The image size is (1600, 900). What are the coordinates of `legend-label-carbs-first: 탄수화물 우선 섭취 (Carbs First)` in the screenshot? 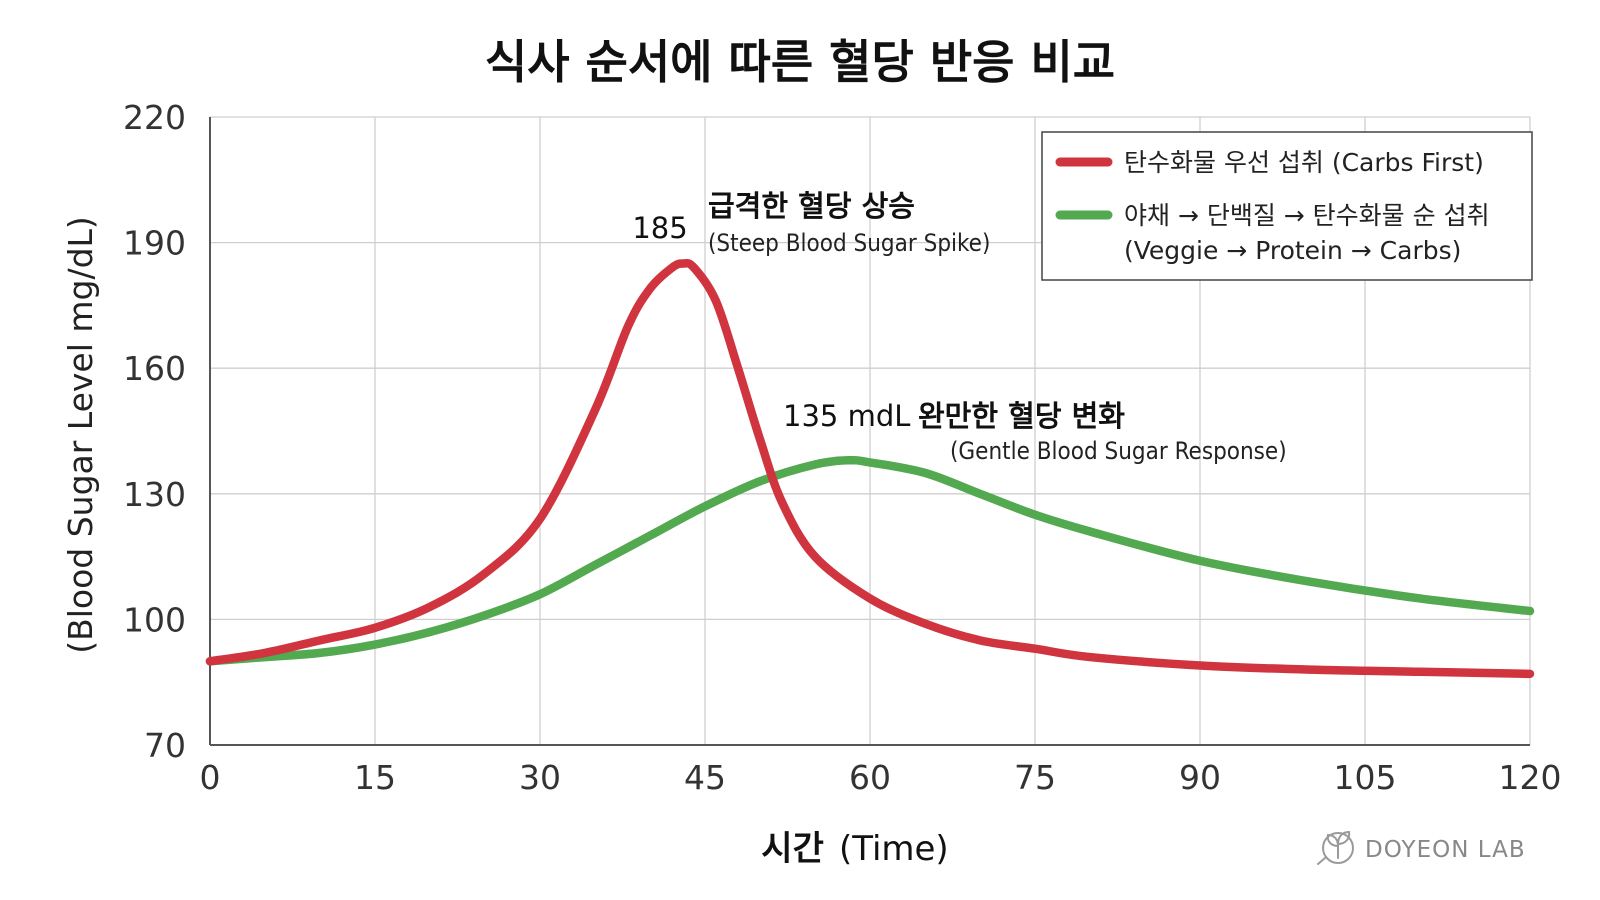 It's located at (1304, 162).